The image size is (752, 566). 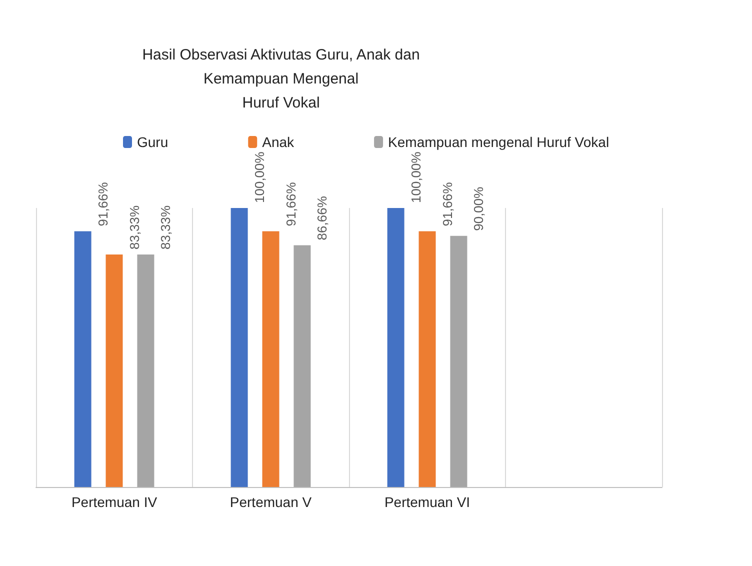 I want to click on x-tick-label: Pertemuan VI, so click(x=427, y=502).